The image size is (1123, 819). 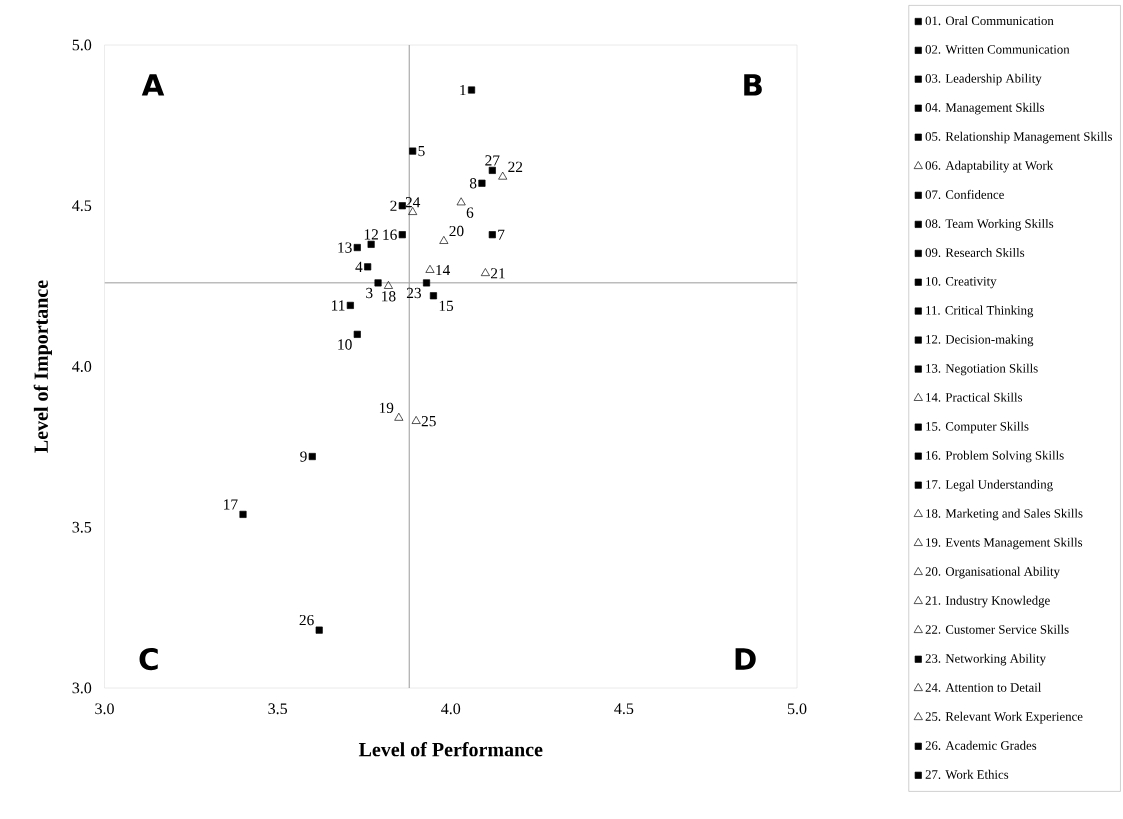 What do you see at coordinates (515, 166) in the screenshot?
I see `annotation: 22` at bounding box center [515, 166].